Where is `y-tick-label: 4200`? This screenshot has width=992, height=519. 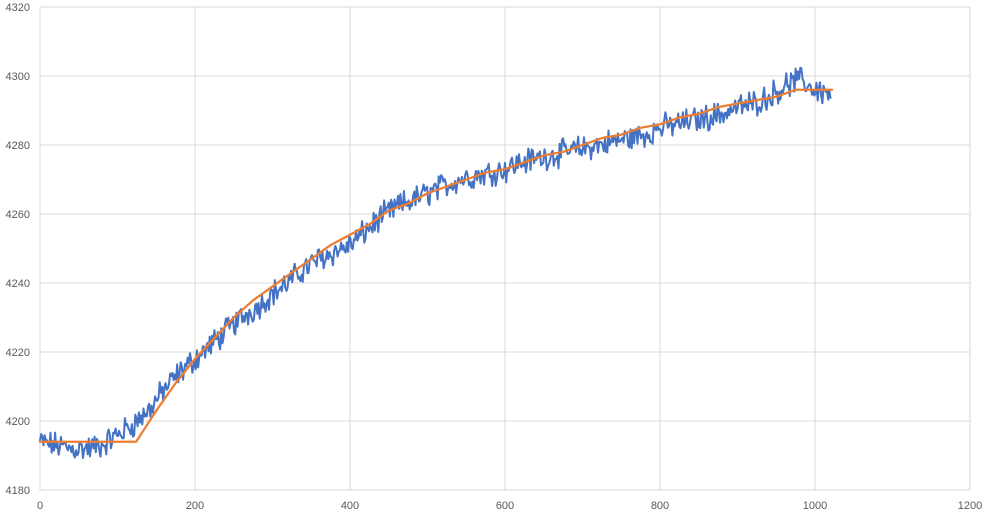
y-tick-label: 4200 is located at coordinates (18, 422).